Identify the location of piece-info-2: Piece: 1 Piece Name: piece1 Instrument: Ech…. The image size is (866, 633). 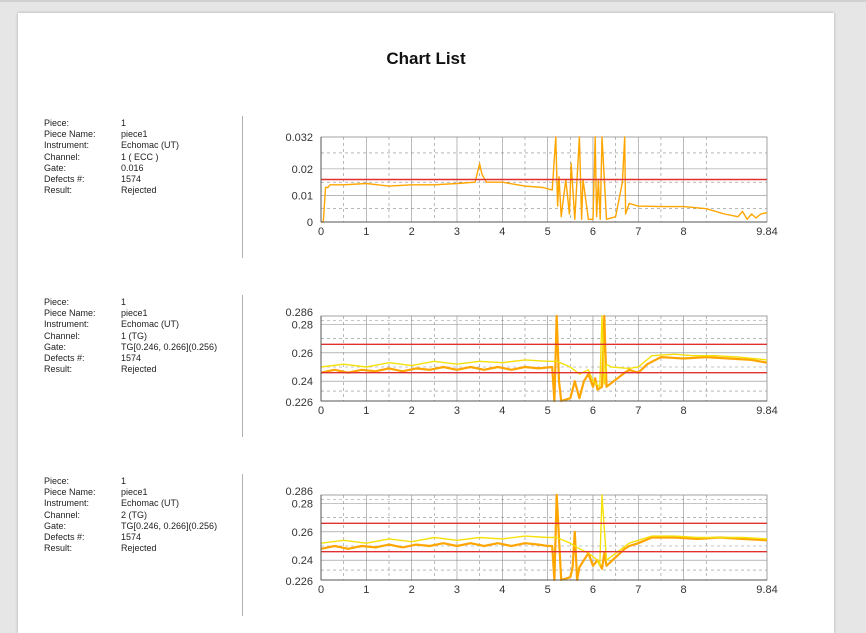
(130, 336).